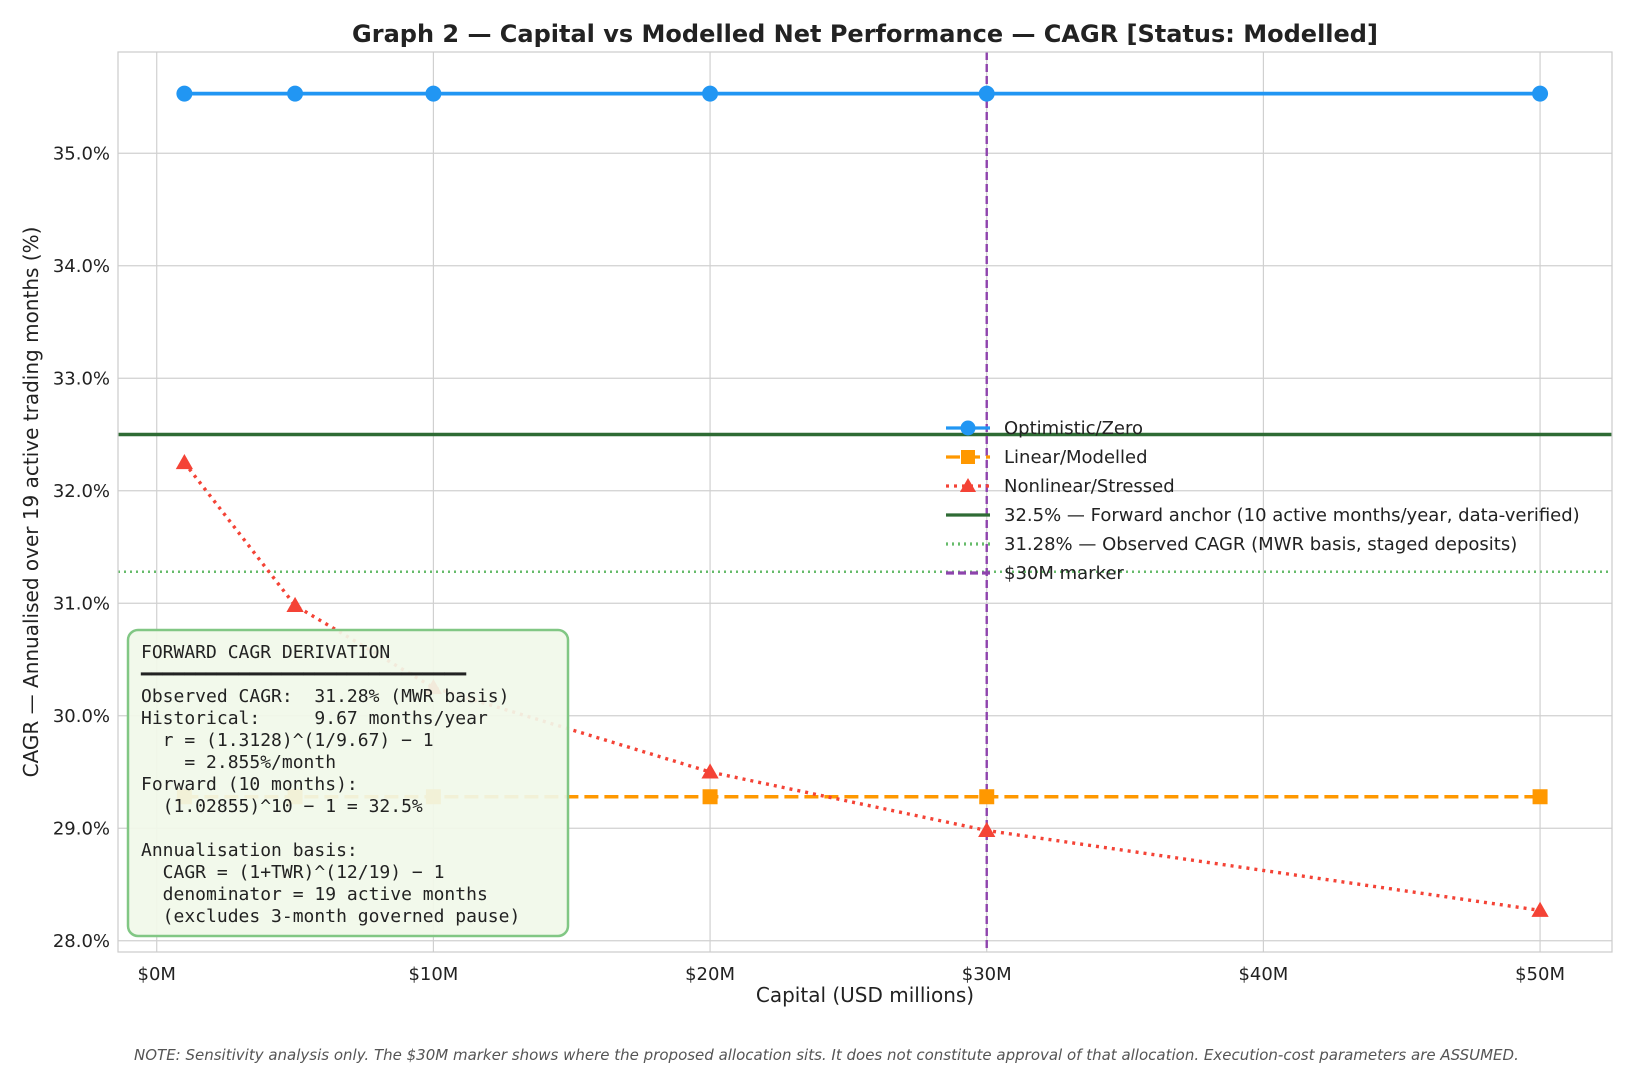  I want to click on legend-item: Nonlinear/Stressed, so click(1060, 486).